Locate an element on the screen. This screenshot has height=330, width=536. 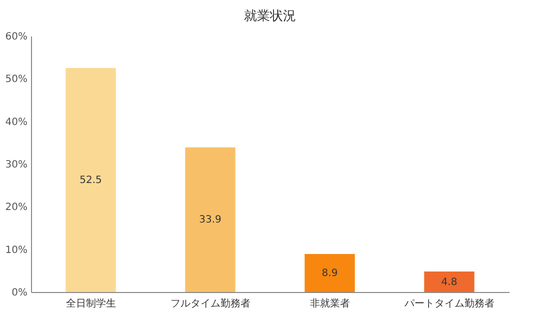
y-tick-label: 10% is located at coordinates (16, 250).